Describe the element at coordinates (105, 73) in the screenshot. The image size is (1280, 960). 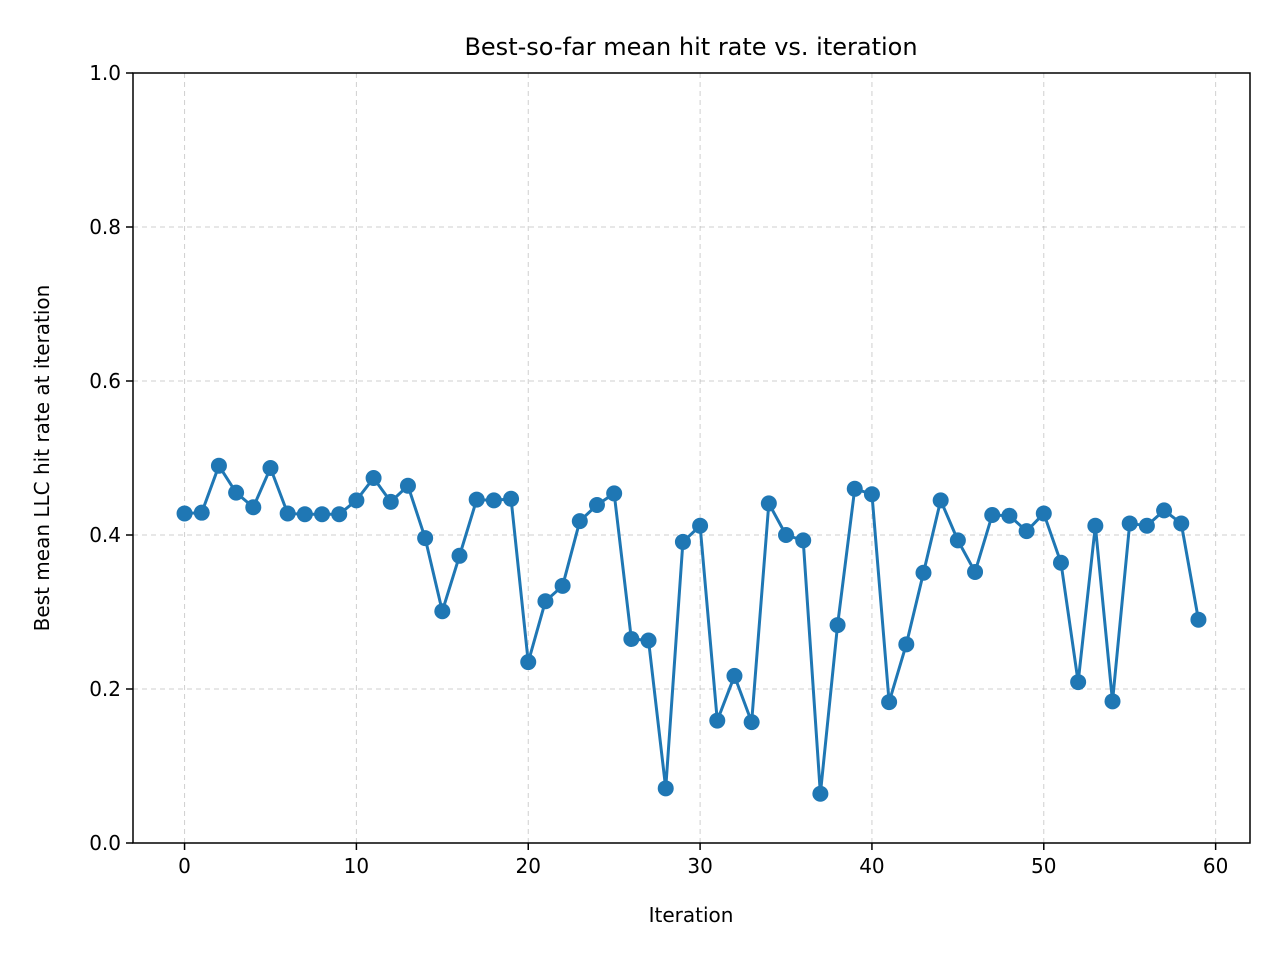
I see `y-tick-label: 1.0` at that location.